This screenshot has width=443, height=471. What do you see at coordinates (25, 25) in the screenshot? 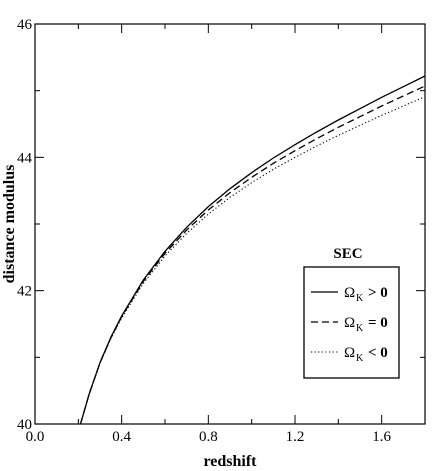
I see `y-tick-label: 46` at bounding box center [25, 25].